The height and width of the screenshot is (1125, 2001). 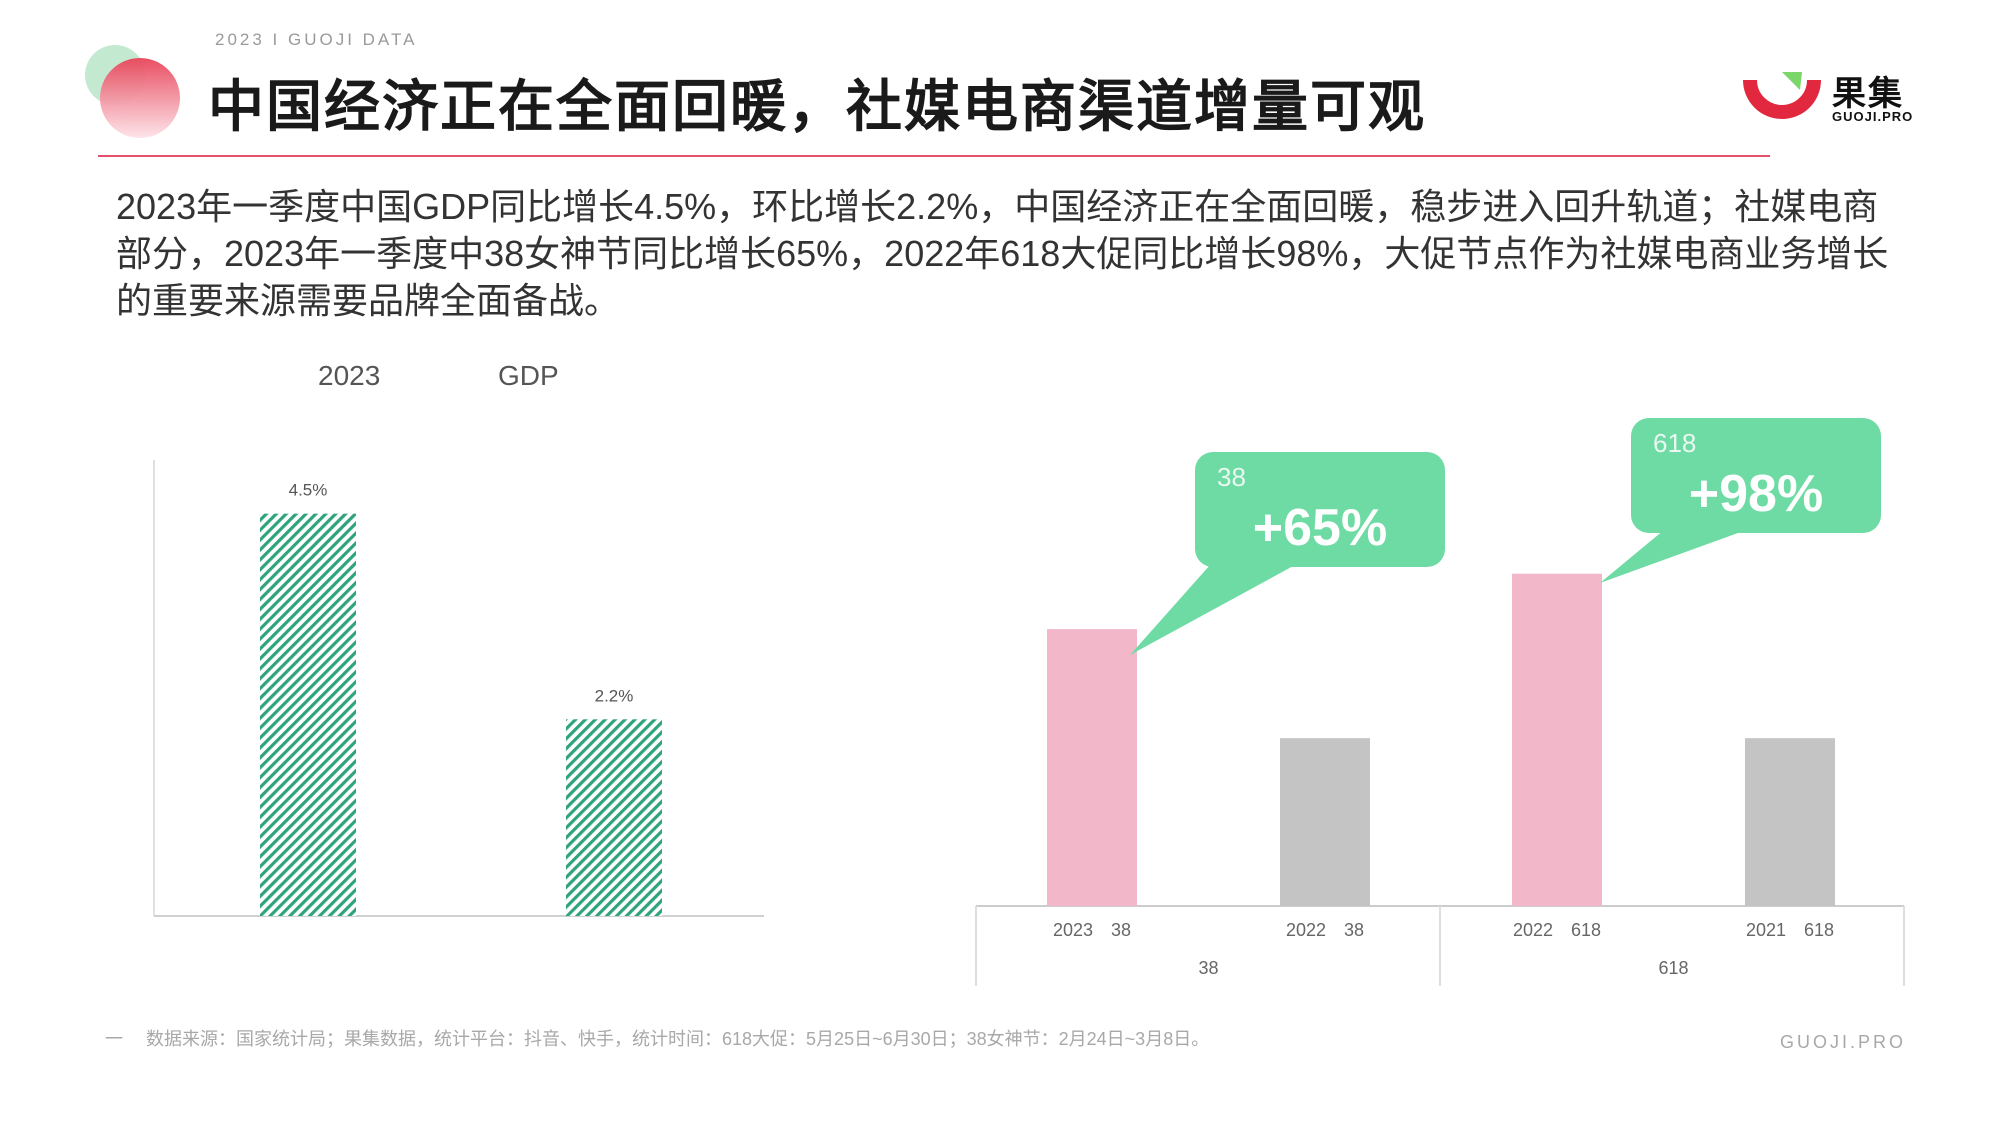 What do you see at coordinates (1231, 477) in the screenshot?
I see `bubble-38-label: 38` at bounding box center [1231, 477].